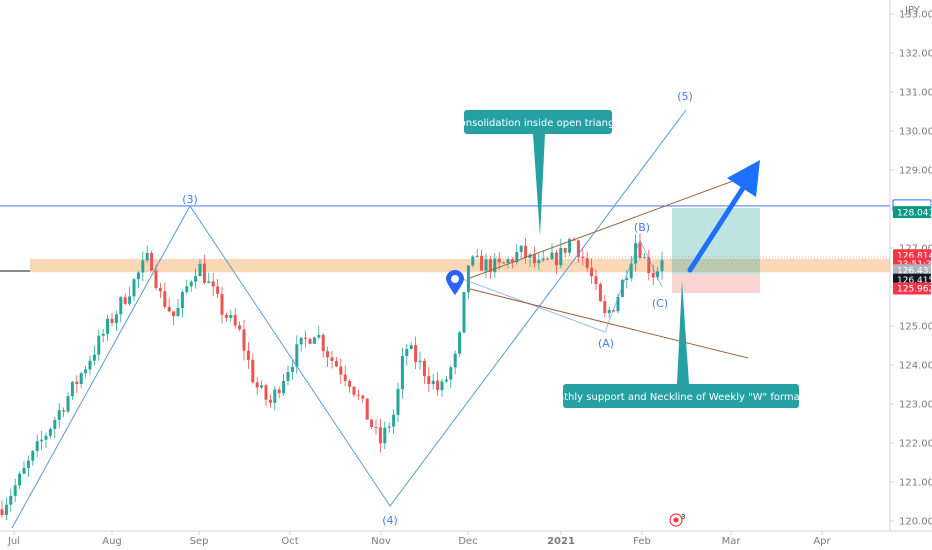 The height and width of the screenshot is (550, 932). I want to click on x-tick-label: Apr, so click(822, 541).